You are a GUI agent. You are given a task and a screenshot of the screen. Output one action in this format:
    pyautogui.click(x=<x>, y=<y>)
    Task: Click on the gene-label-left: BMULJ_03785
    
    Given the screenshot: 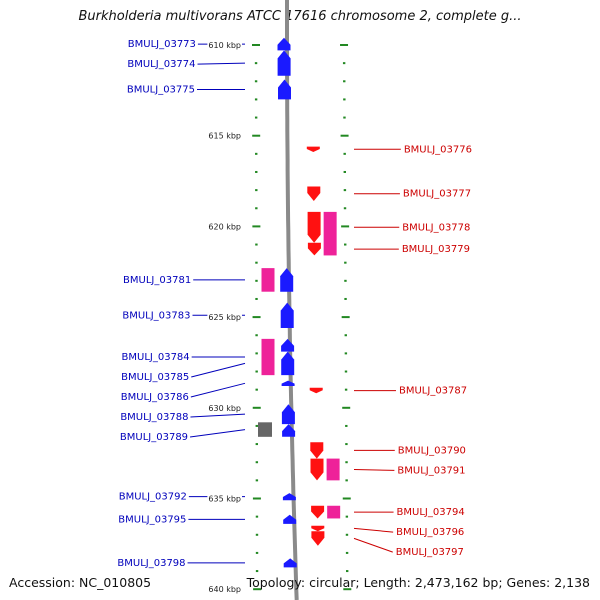 What is the action you would take?
    pyautogui.click(x=155, y=377)
    